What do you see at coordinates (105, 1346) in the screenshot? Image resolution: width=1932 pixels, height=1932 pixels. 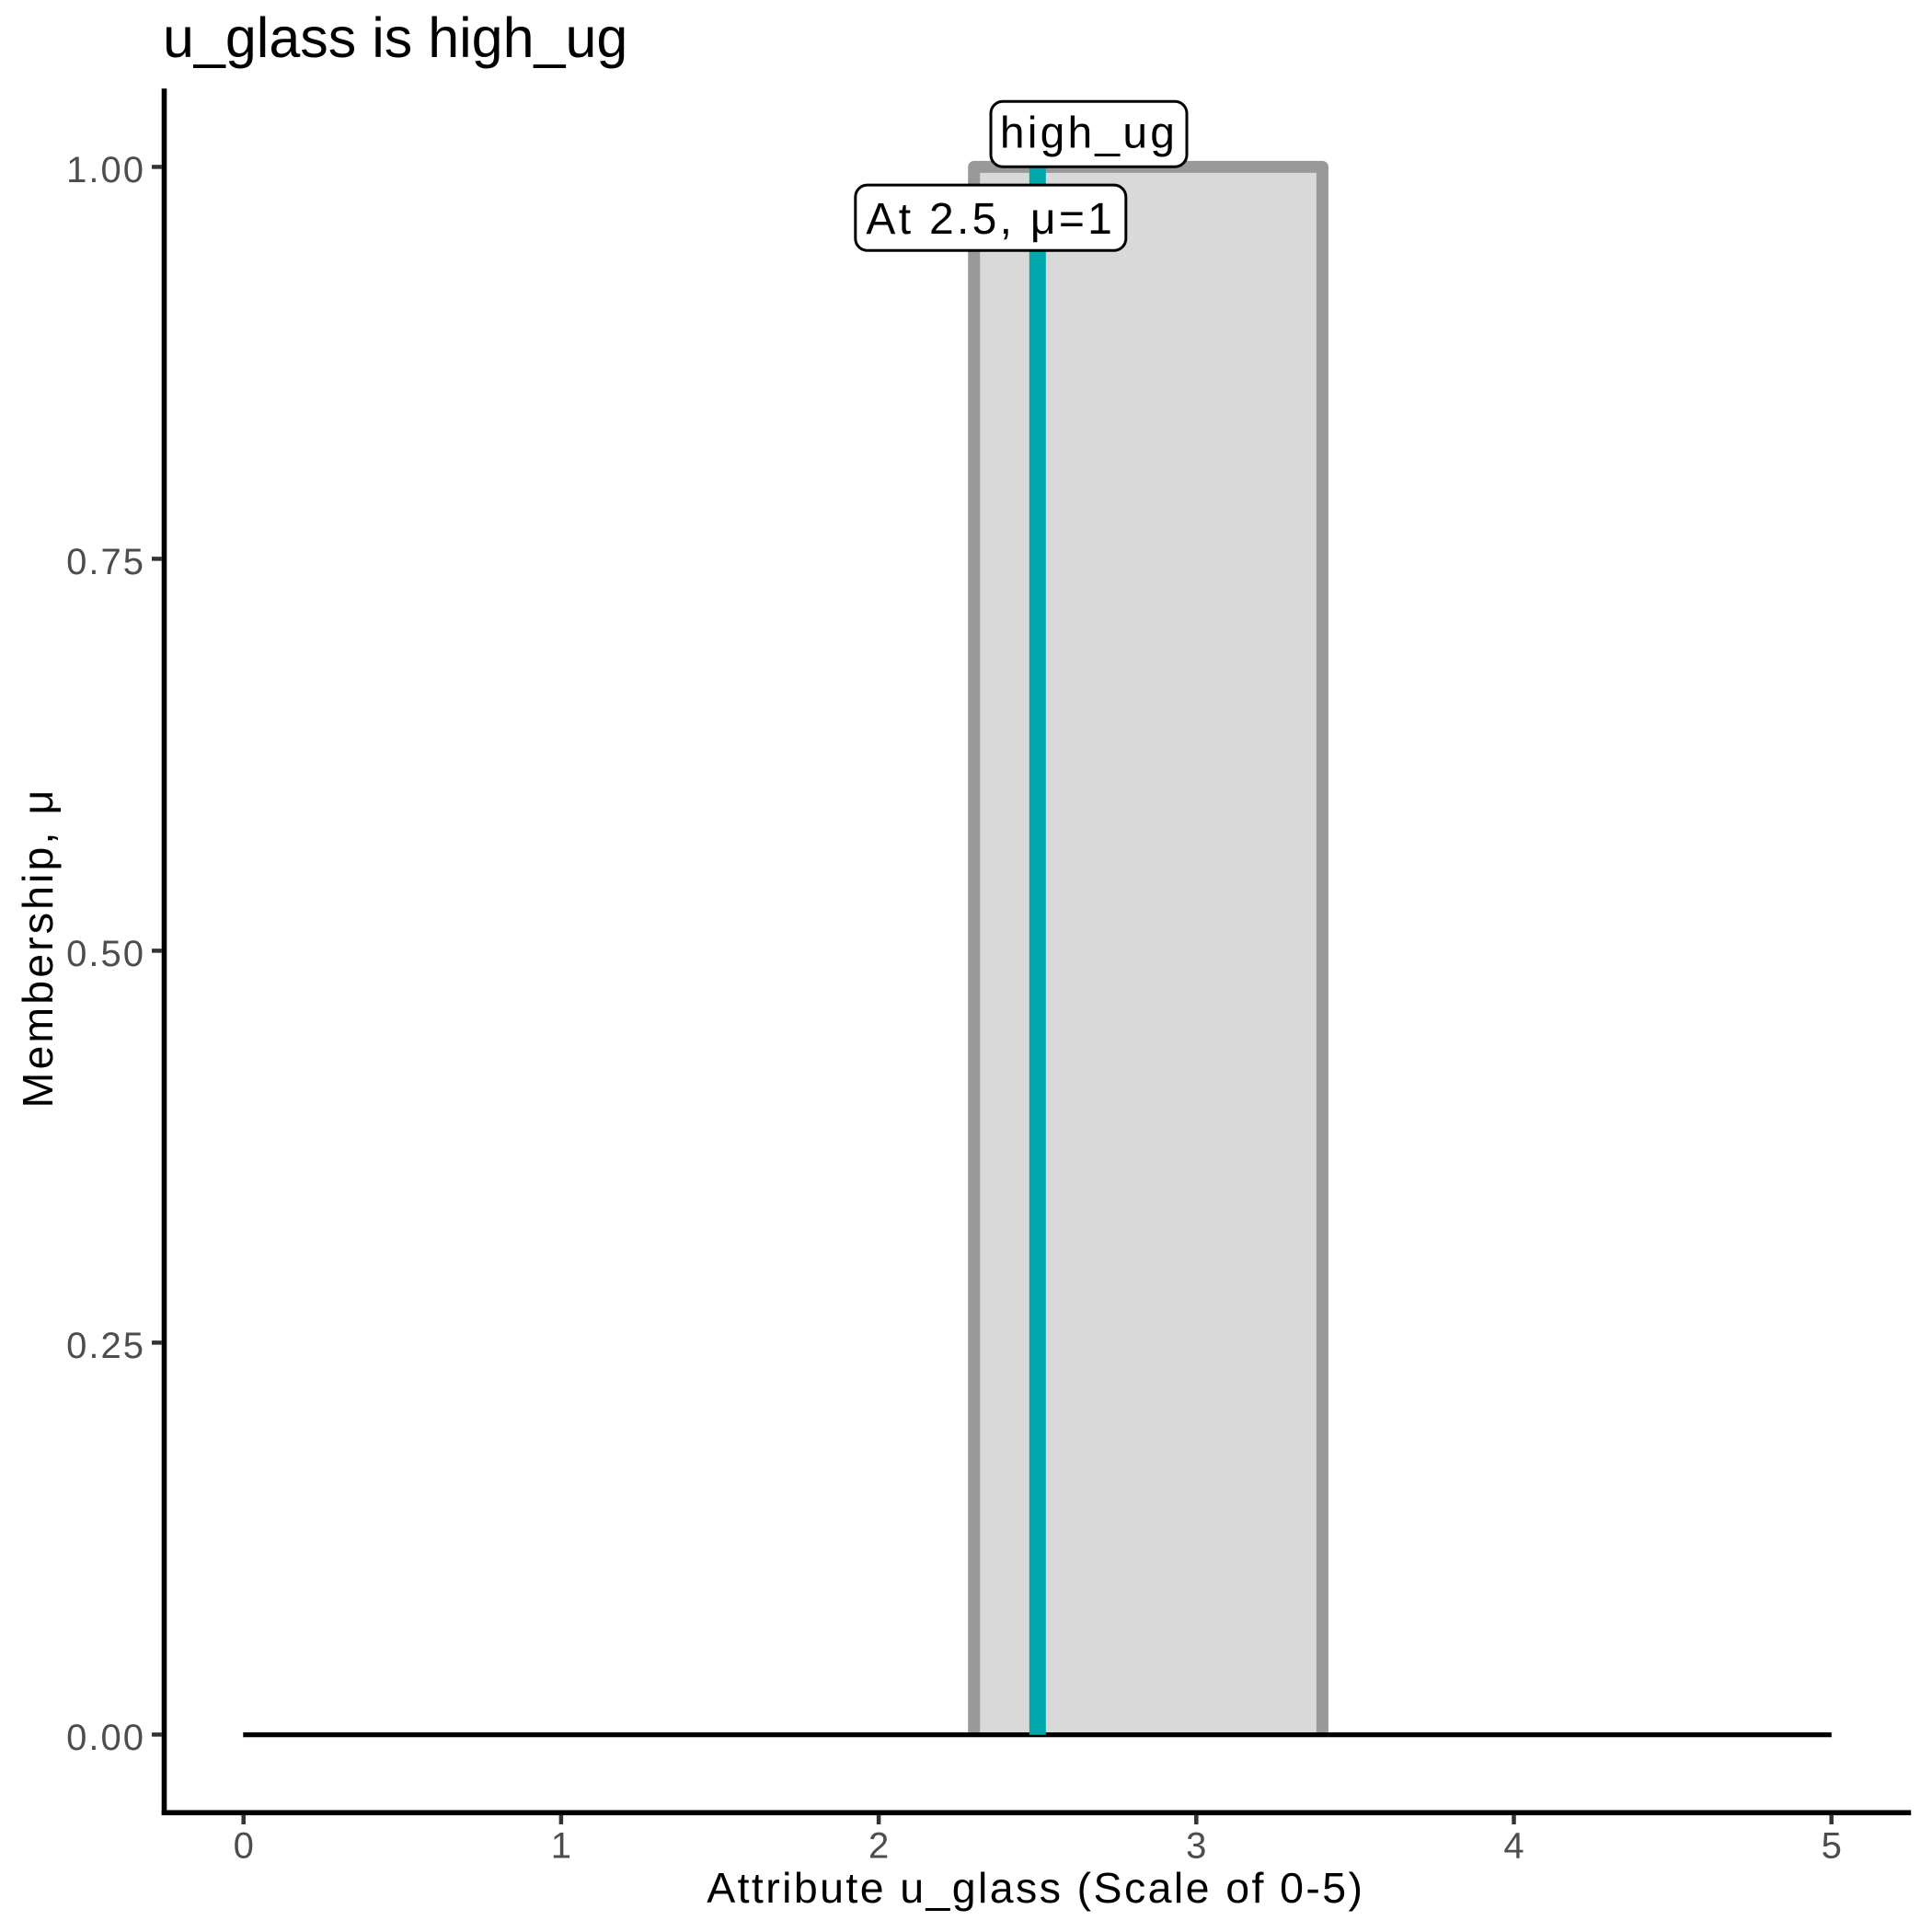 I see `svg-text: 0.25` at bounding box center [105, 1346].